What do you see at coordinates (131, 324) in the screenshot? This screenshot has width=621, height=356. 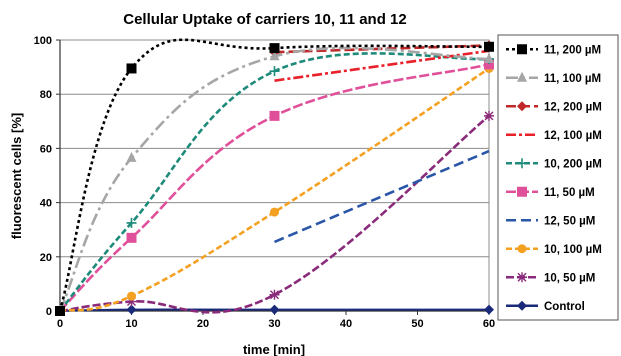 I see `x-tick-label: 10` at bounding box center [131, 324].